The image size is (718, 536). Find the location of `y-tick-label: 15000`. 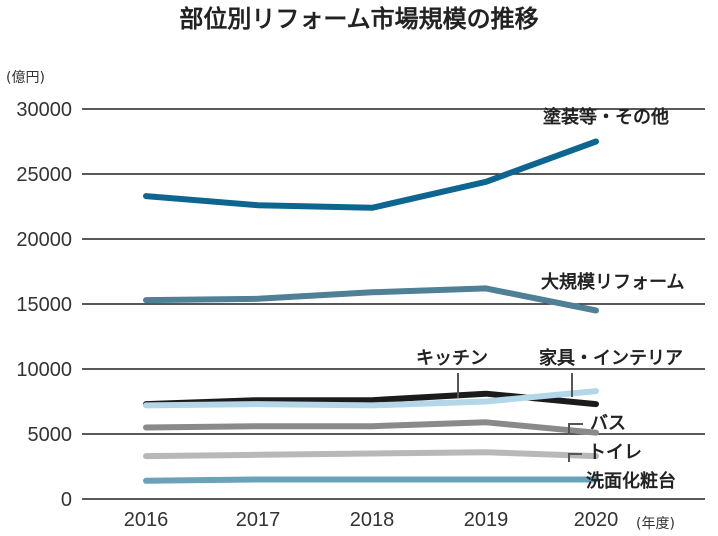

y-tick-label: 15000 is located at coordinates (44, 305).